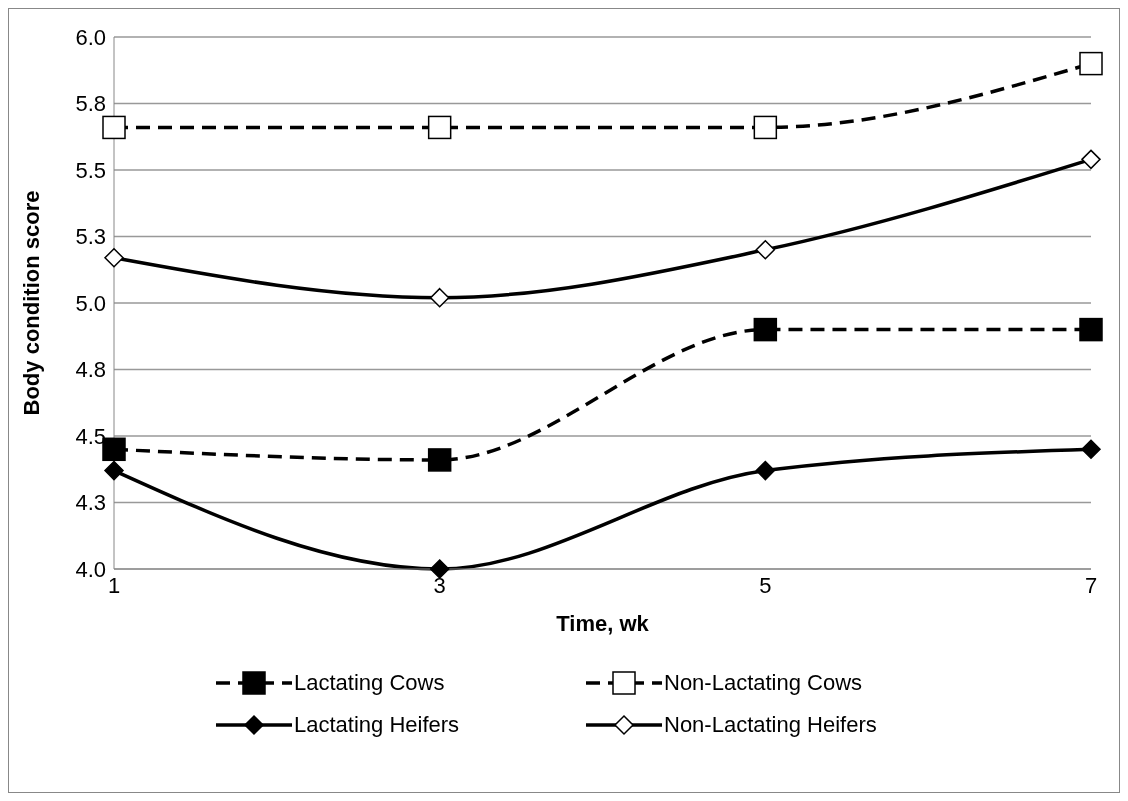  What do you see at coordinates (114, 585) in the screenshot?
I see `x-tick-label: 1` at bounding box center [114, 585].